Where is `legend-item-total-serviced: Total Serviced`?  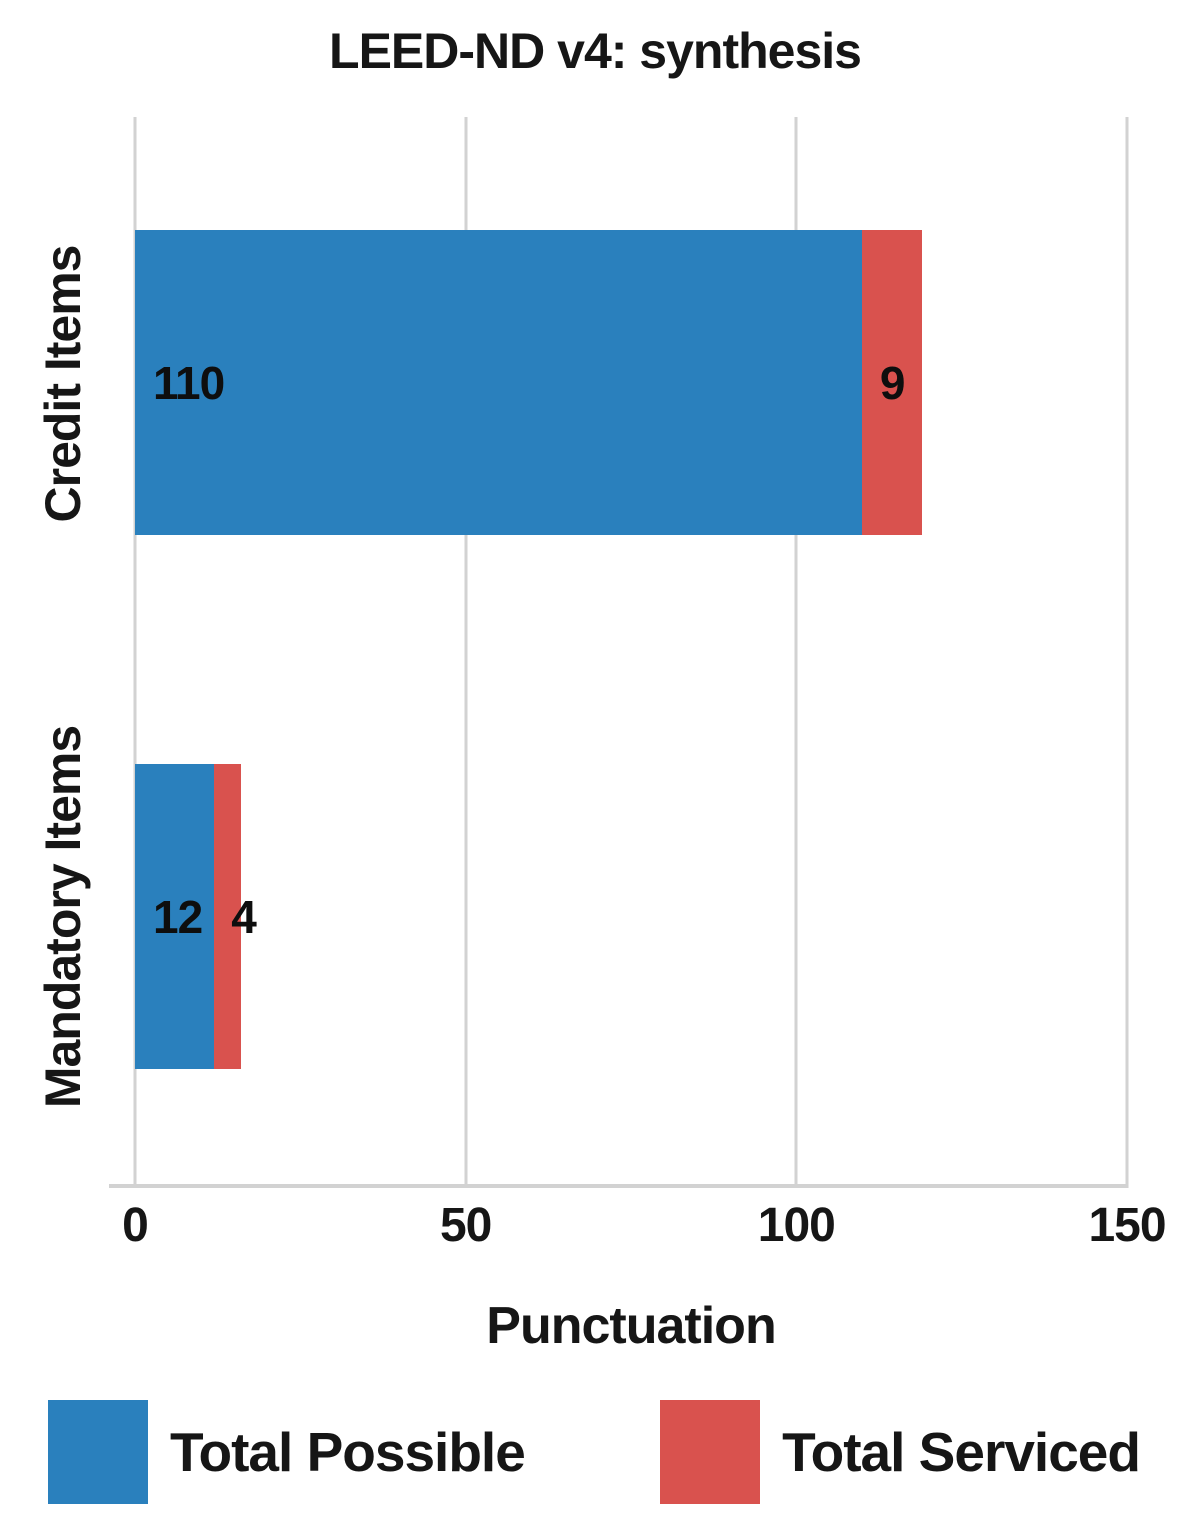 legend-item-total-serviced: Total Serviced is located at coordinates (900, 1452).